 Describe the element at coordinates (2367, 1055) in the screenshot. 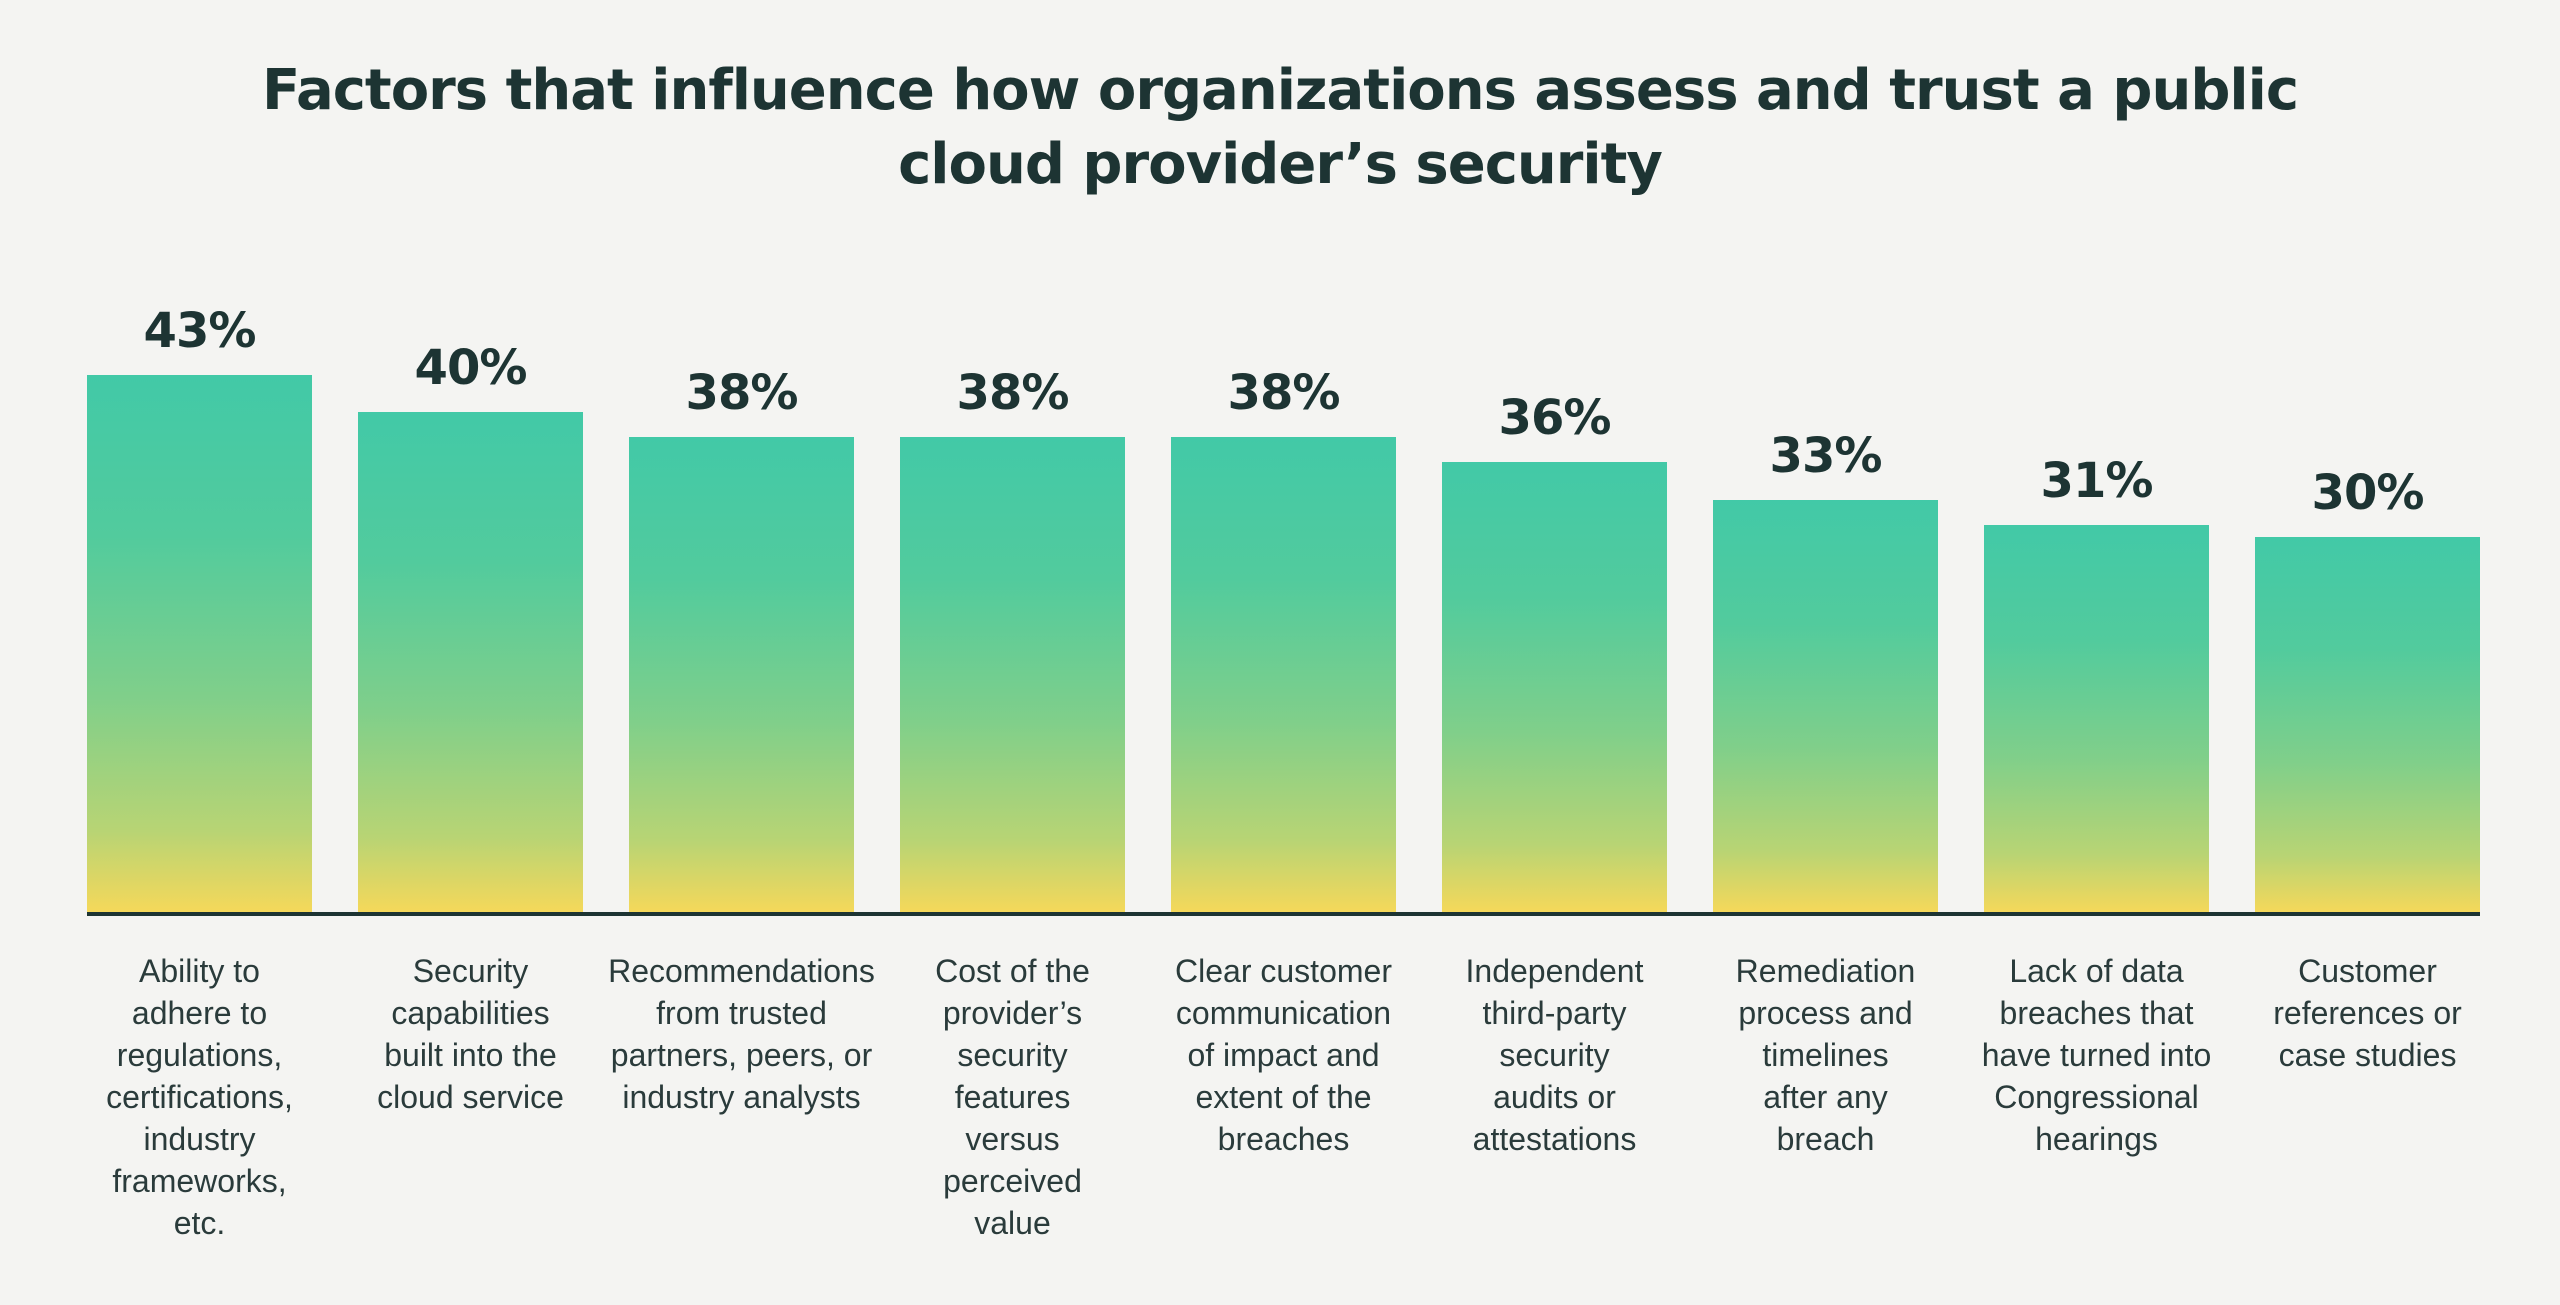

I see `category-label-line: case studies` at that location.